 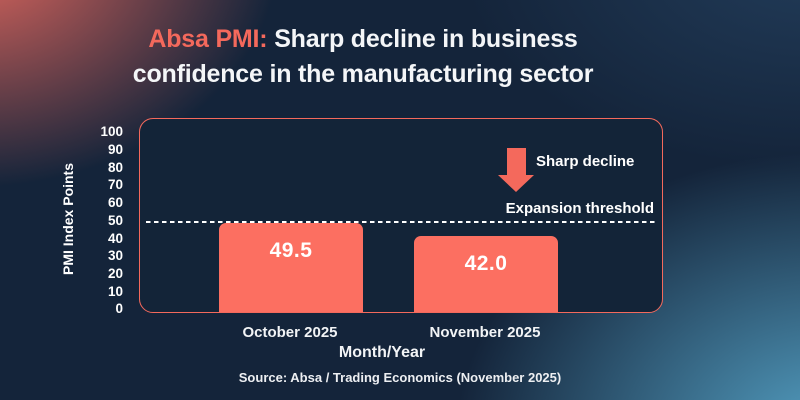 What do you see at coordinates (516, 161) in the screenshot?
I see `down-arrow-icon` at bounding box center [516, 161].